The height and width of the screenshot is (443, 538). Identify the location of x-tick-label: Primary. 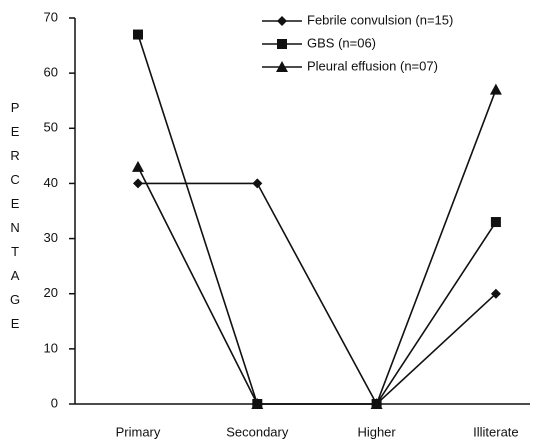
(138, 431).